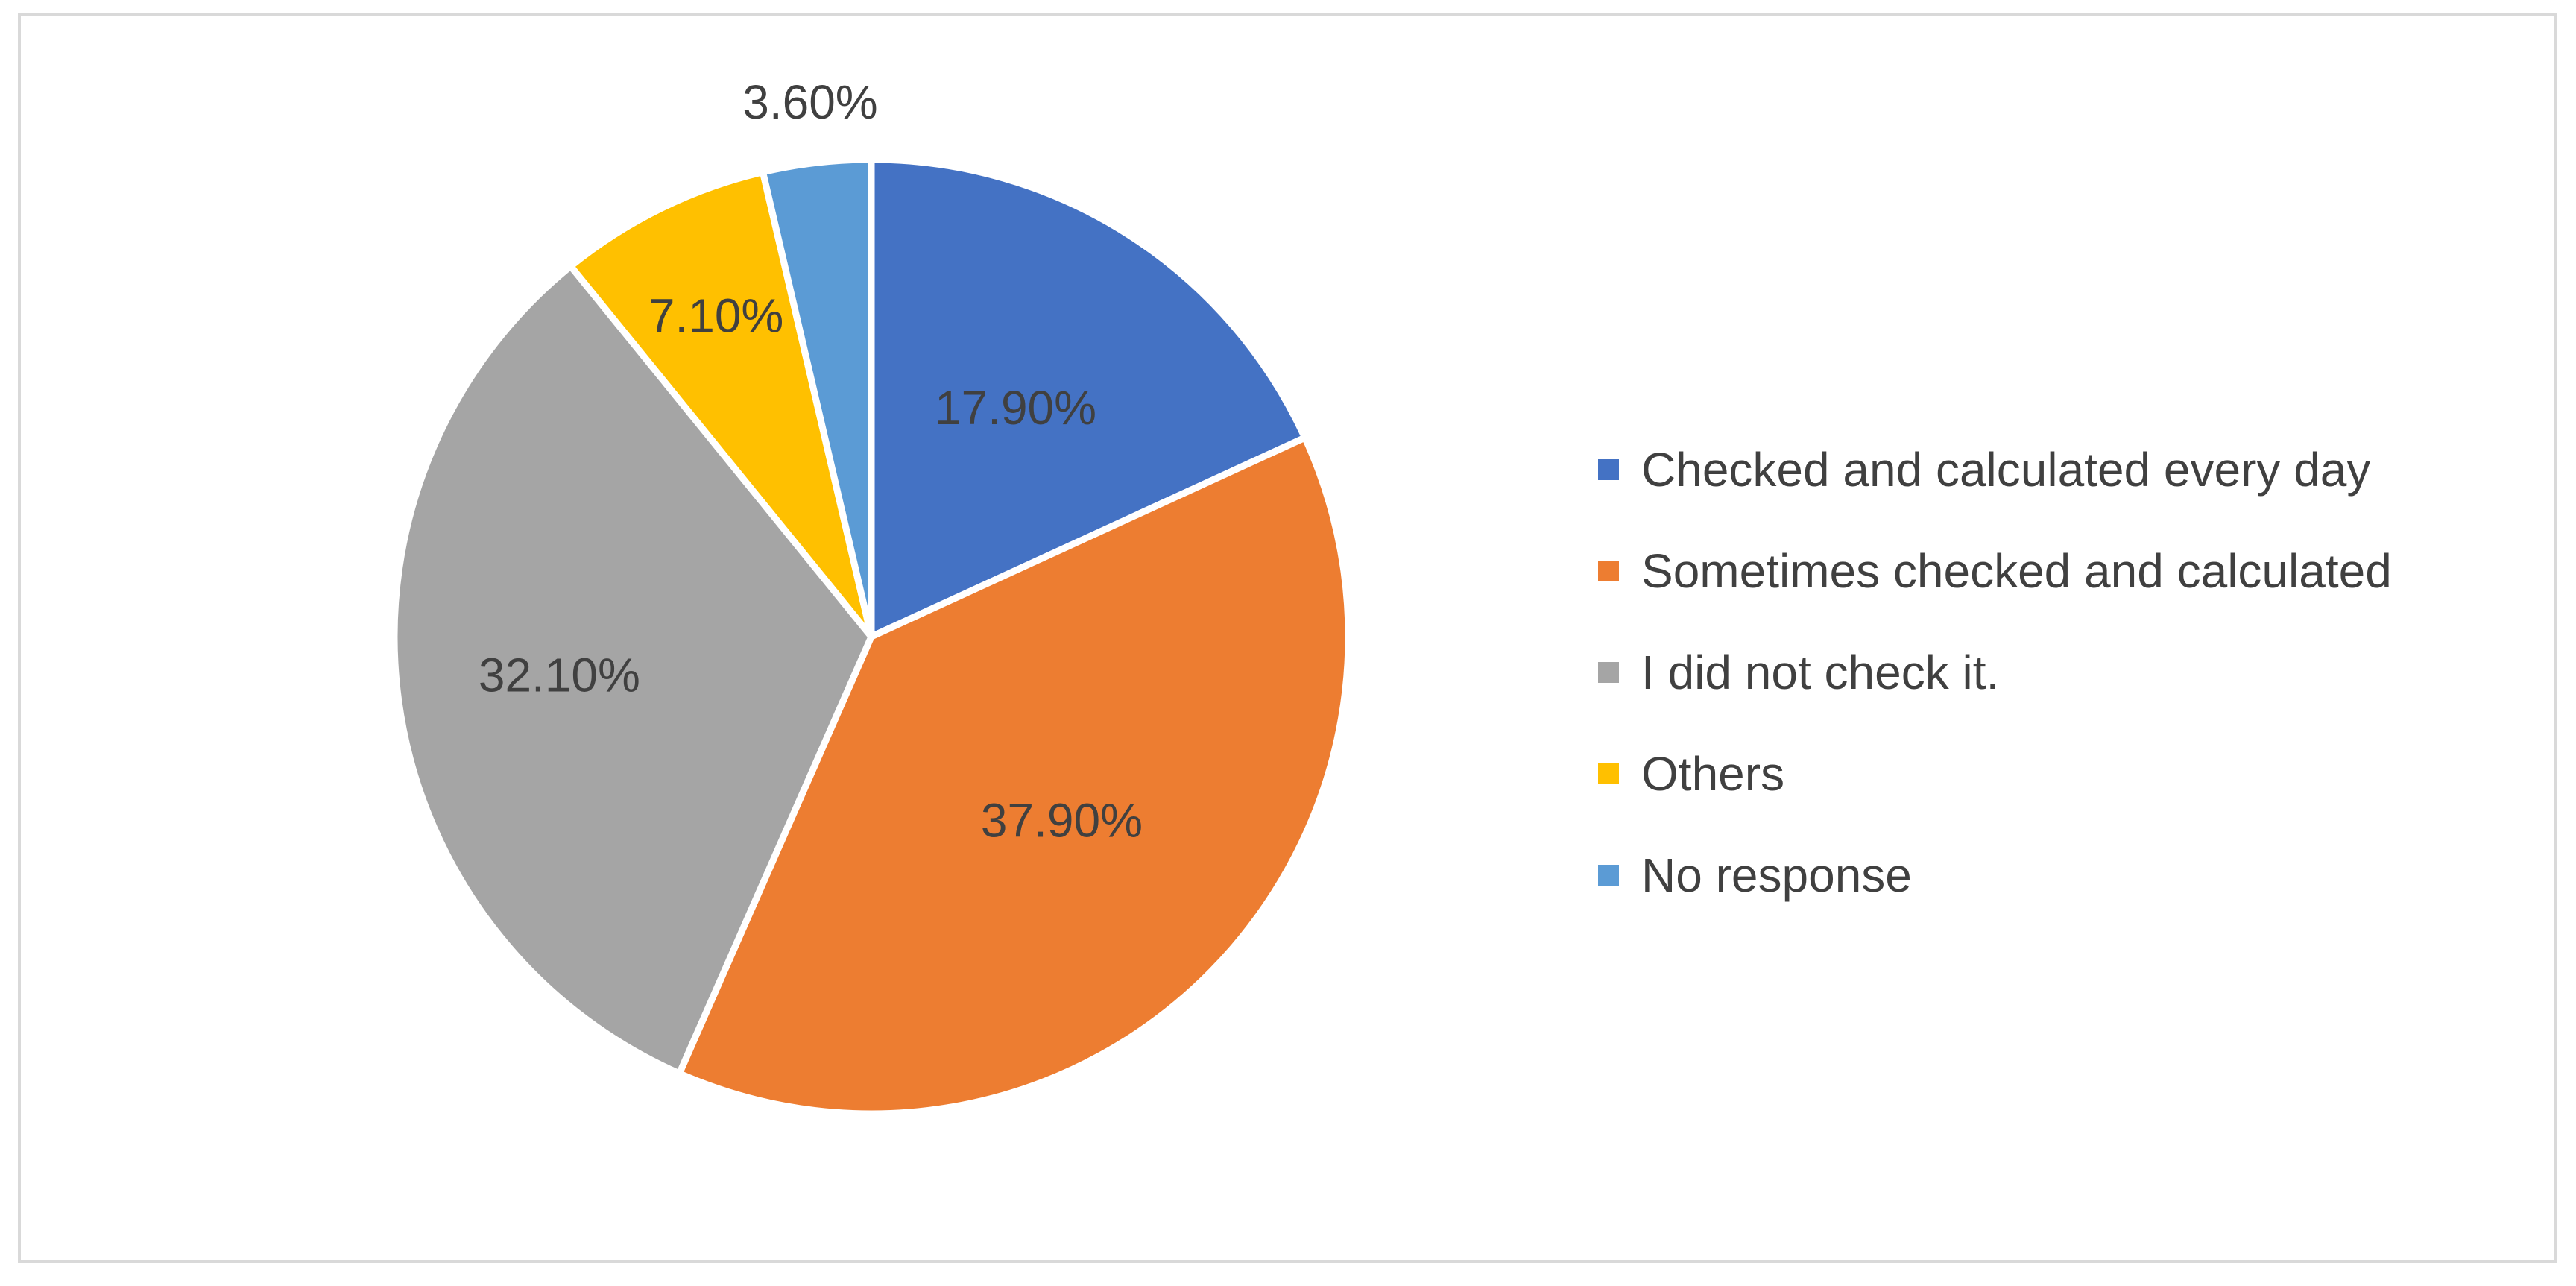 The height and width of the screenshot is (1286, 2576). I want to click on legend-item-did-not-check: I did not check it., so click(1995, 672).